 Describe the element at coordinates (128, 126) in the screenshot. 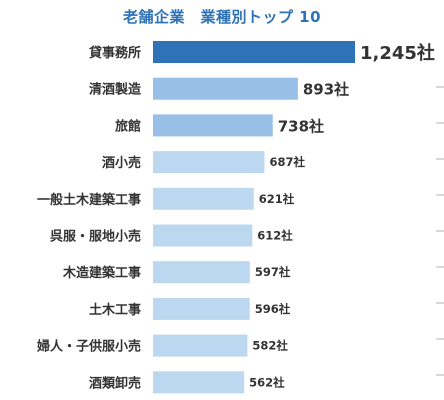

I see `category-label: 旅館` at that location.